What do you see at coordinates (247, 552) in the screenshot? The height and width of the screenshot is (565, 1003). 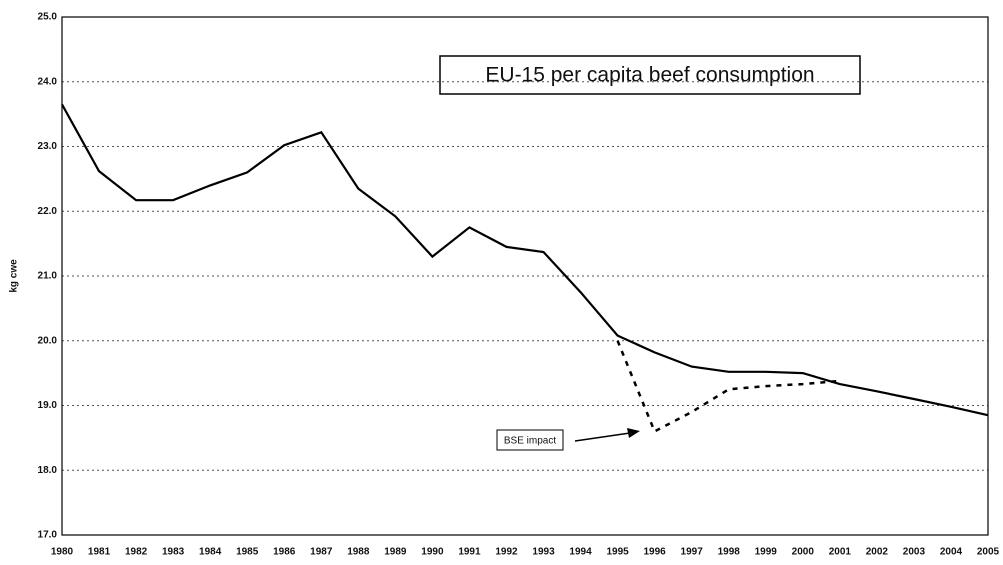 I see `x-tick-label: 1985` at bounding box center [247, 552].